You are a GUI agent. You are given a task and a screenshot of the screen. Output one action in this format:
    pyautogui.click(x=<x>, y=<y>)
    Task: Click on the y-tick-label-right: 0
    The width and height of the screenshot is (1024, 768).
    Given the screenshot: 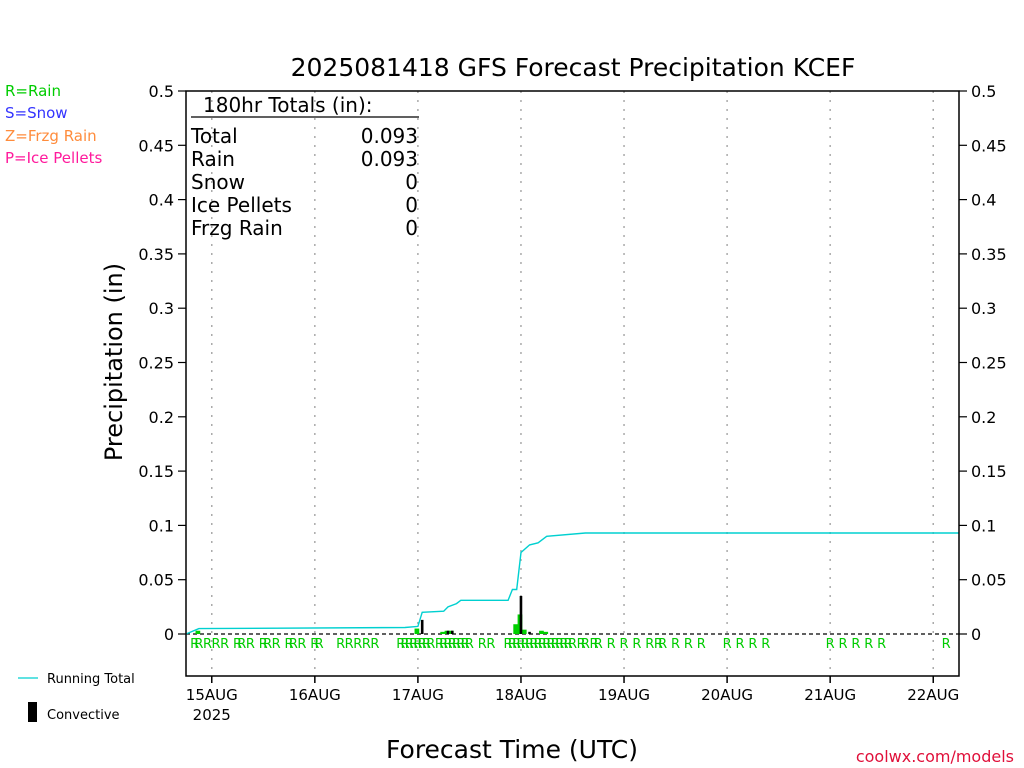 What is the action you would take?
    pyautogui.click(x=976, y=634)
    